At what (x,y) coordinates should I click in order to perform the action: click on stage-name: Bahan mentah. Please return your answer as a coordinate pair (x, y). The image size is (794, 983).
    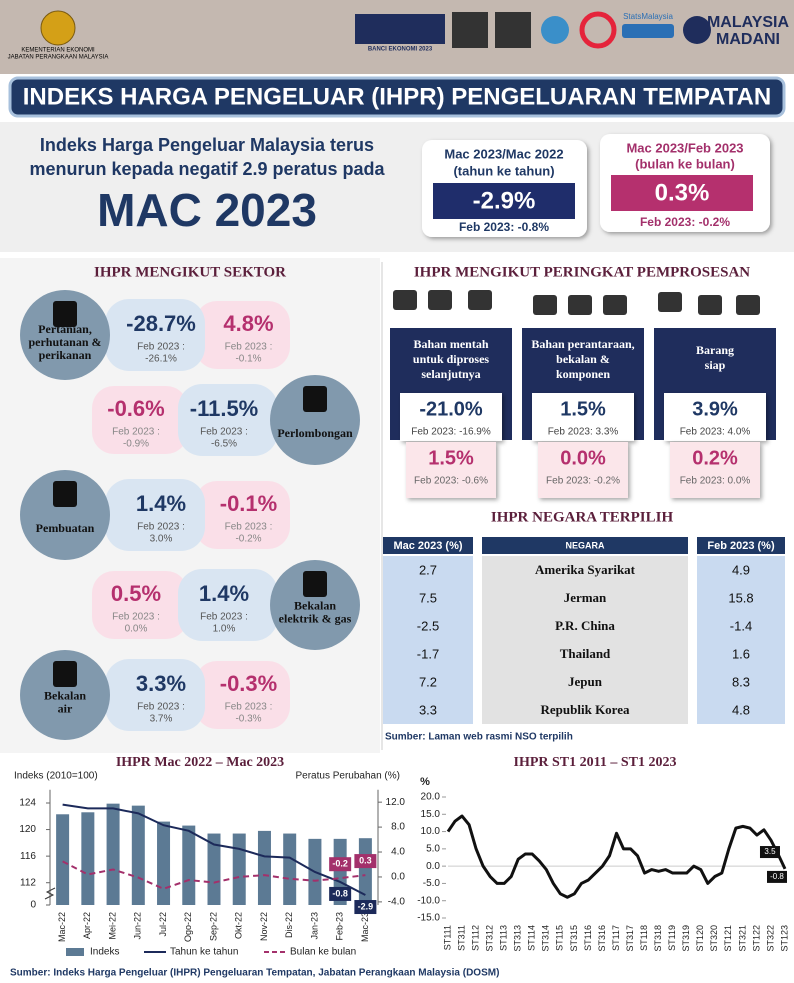
    Looking at the image, I should click on (450, 344).